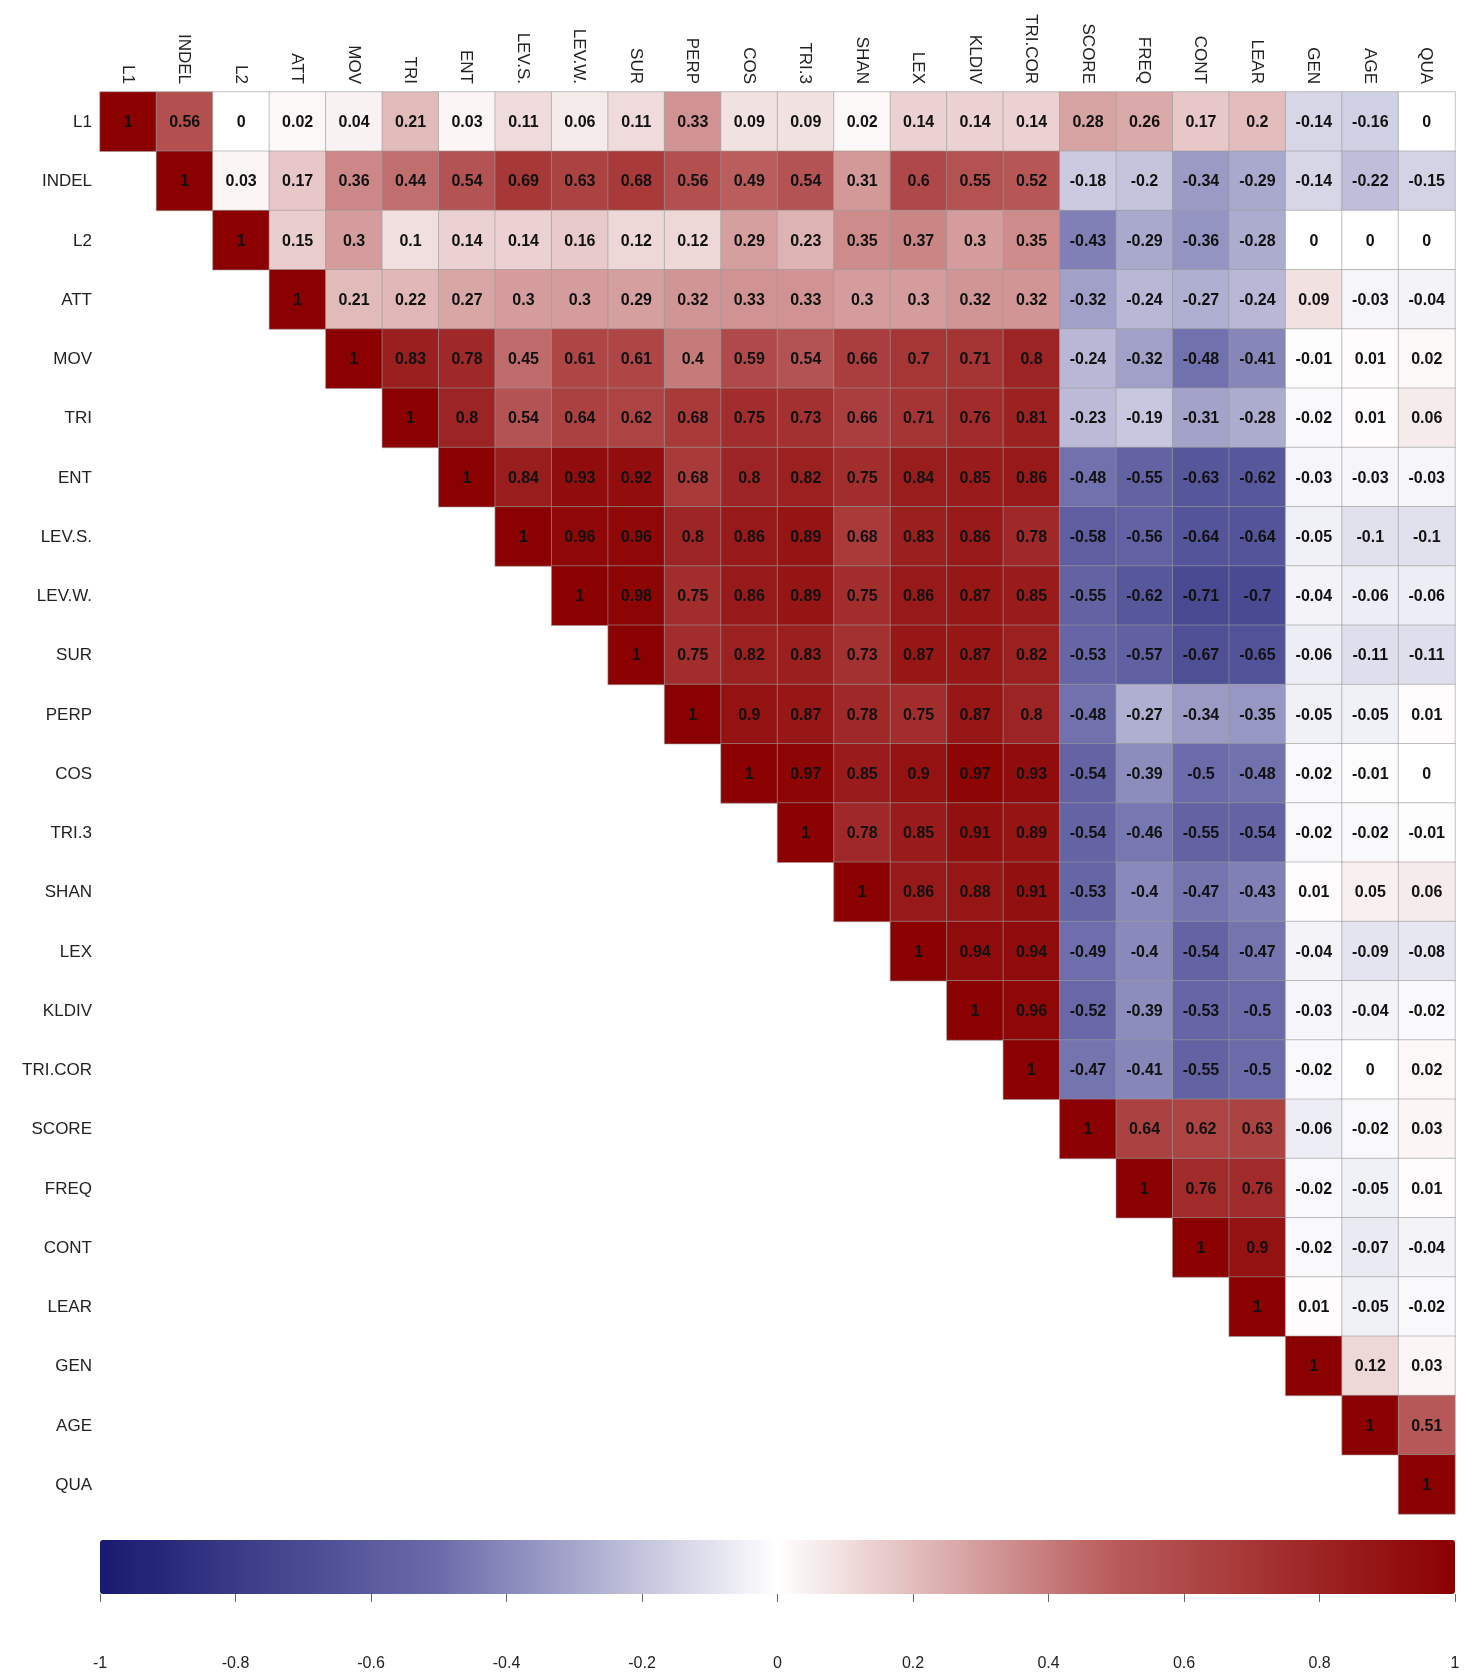 The height and width of the screenshot is (1674, 1471). What do you see at coordinates (1201, 655) in the screenshot?
I see `data-label: -0.67` at bounding box center [1201, 655].